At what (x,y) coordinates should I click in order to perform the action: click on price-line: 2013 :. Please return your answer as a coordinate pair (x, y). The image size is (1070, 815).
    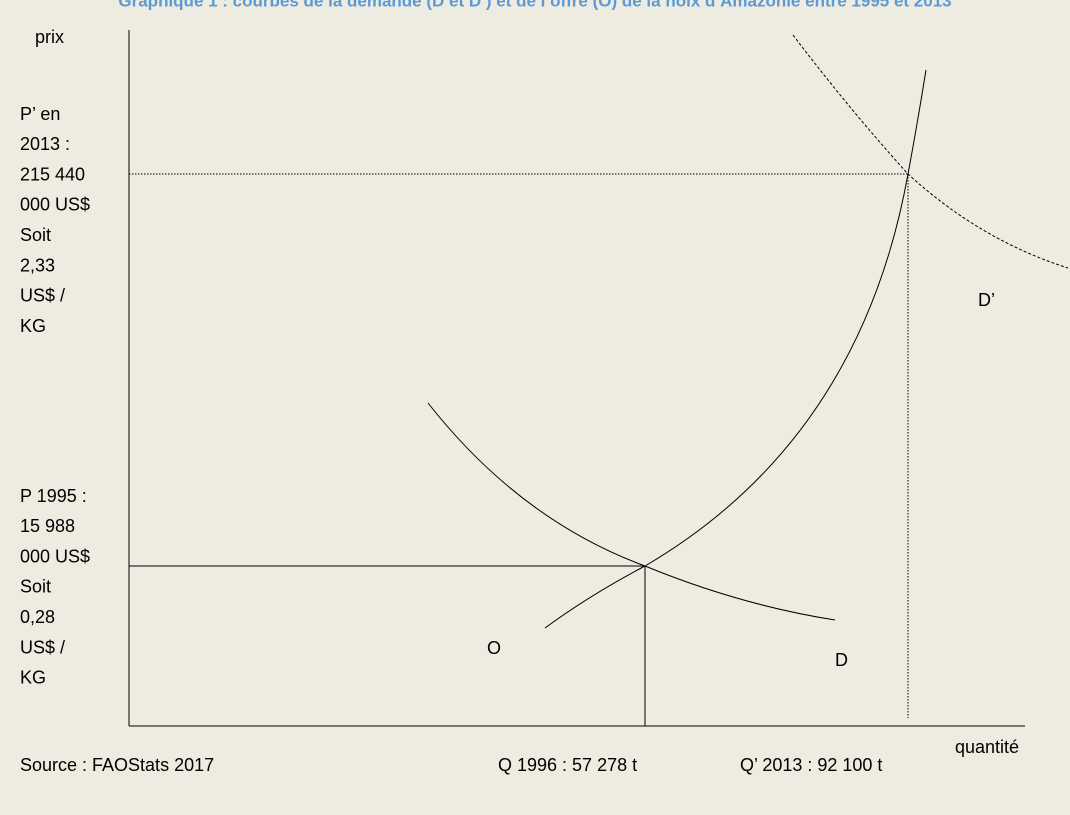
    Looking at the image, I should click on (45, 144).